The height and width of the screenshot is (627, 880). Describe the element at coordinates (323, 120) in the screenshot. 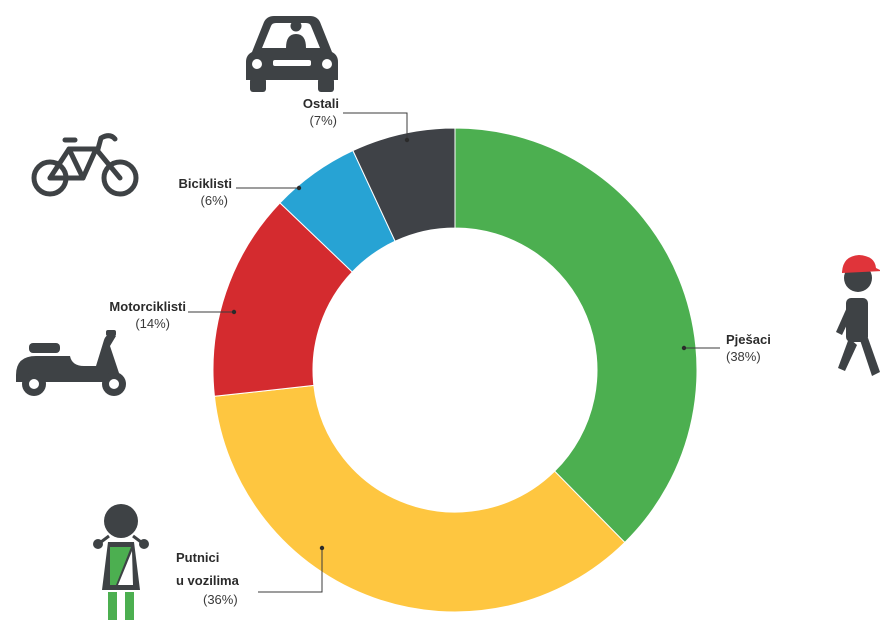

I see `label-ostali-pct: (7%)` at that location.